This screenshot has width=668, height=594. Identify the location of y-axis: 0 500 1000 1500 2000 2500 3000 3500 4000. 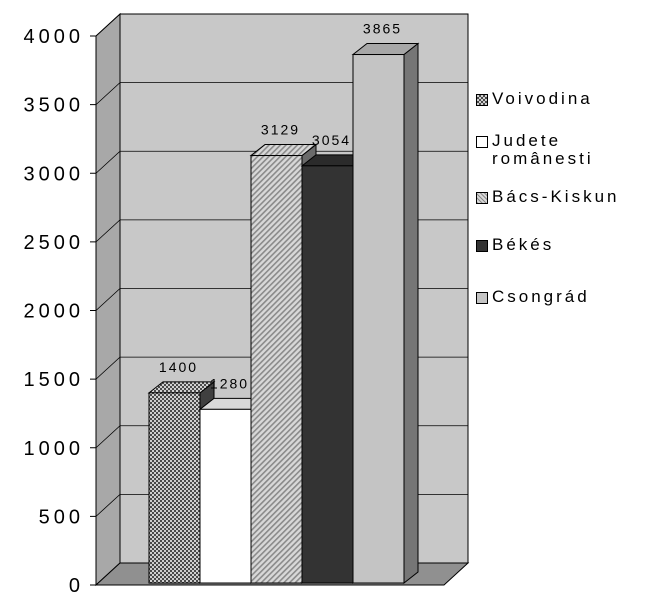
(60, 310).